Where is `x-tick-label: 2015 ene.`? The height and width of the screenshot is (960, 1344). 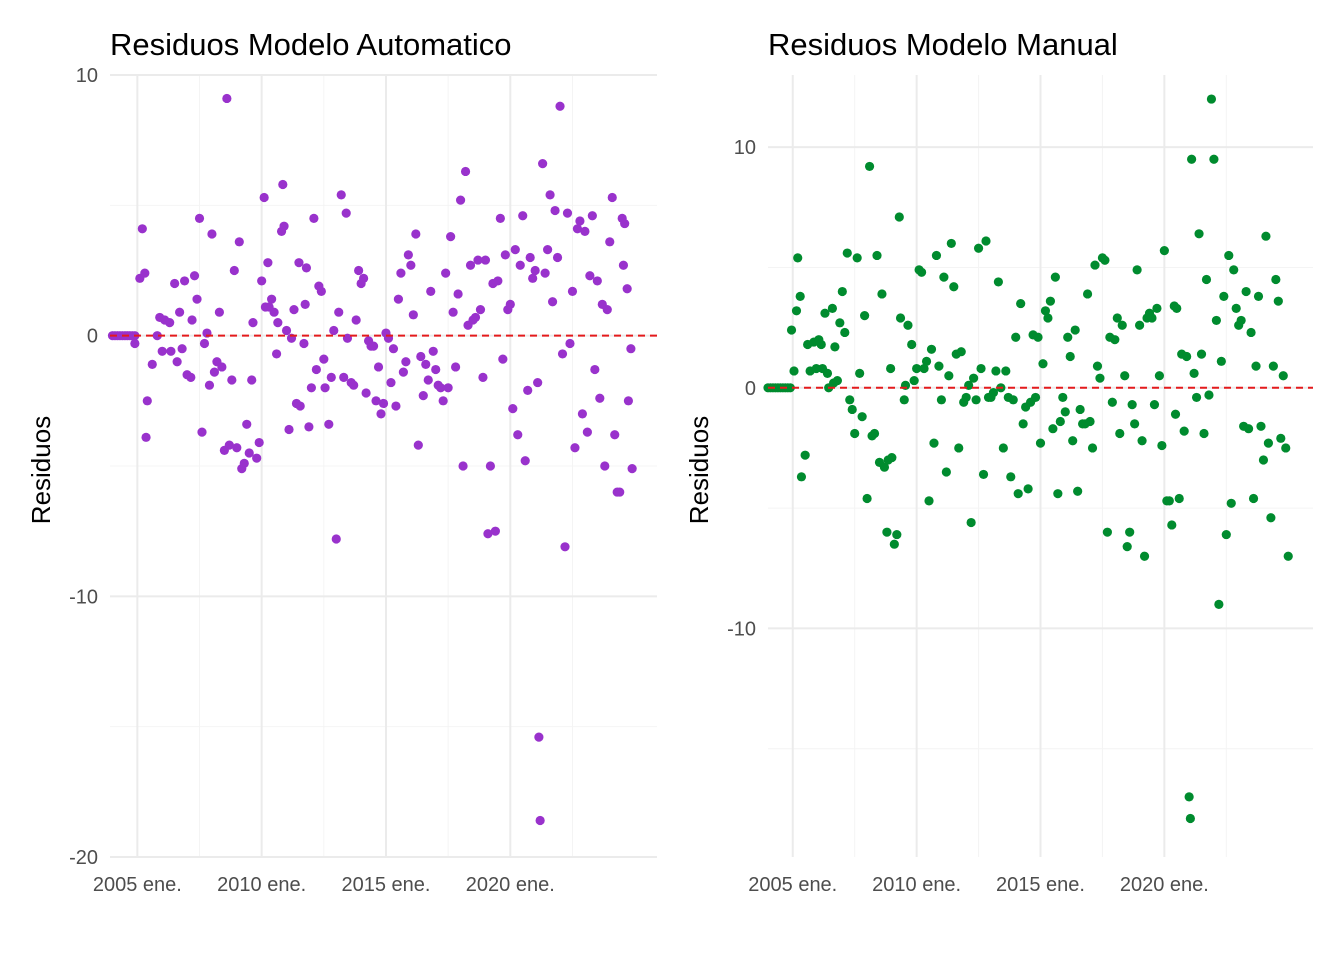 x-tick-label: 2015 ene. is located at coordinates (1040, 885).